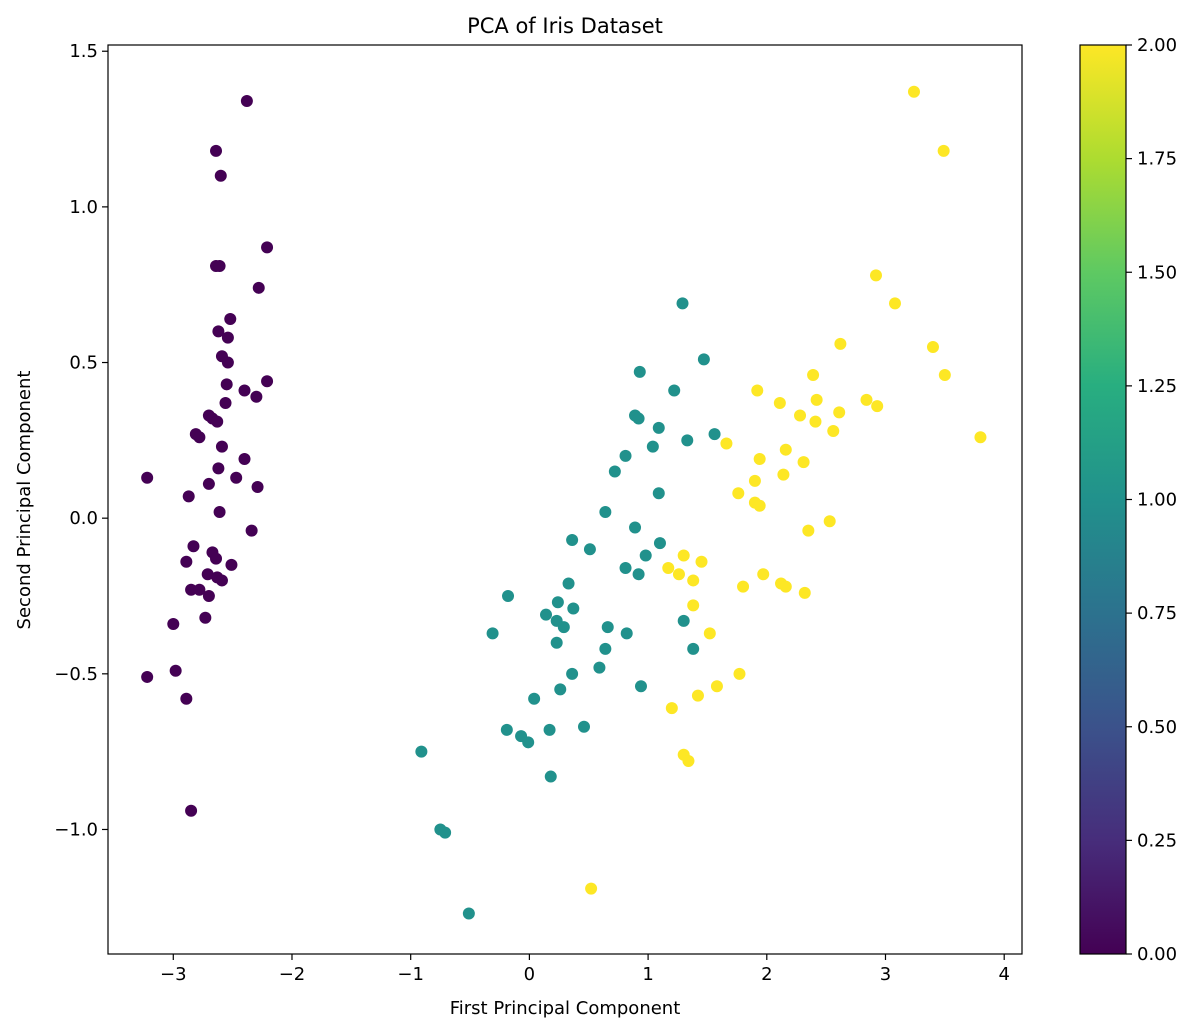  Describe the element at coordinates (410, 974) in the screenshot. I see `x-tick-label: −1` at that location.